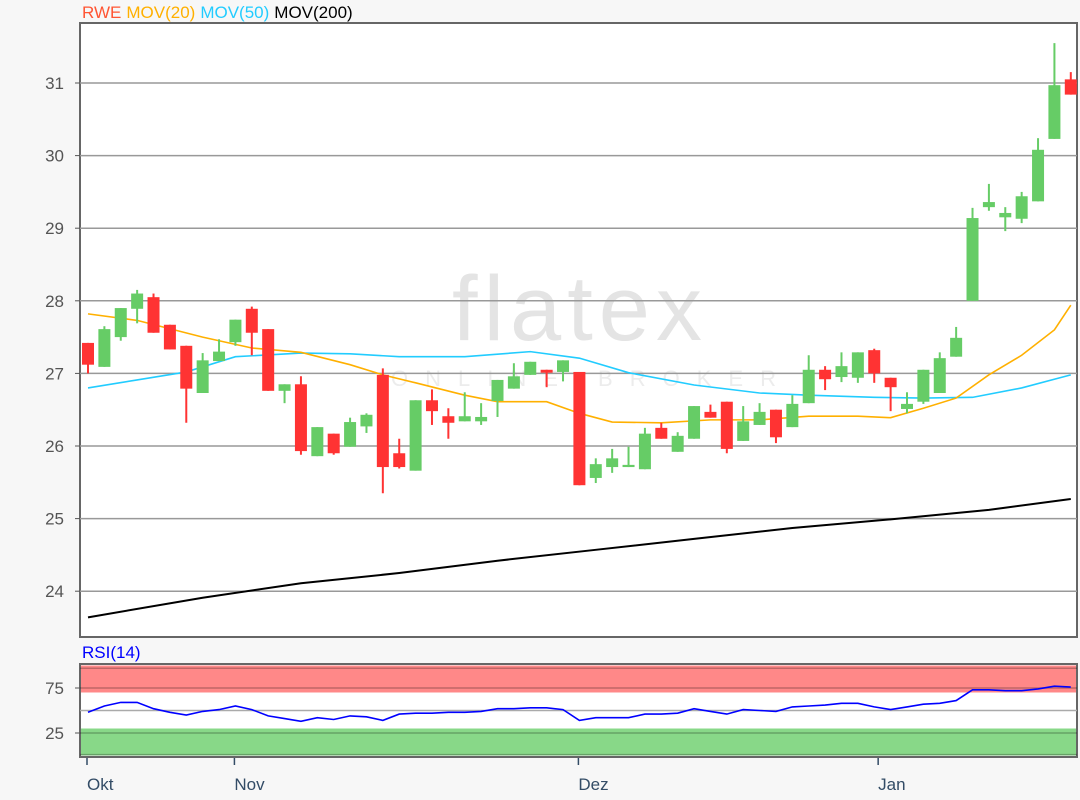  I want to click on x-tick-label: Jan, so click(891, 784).